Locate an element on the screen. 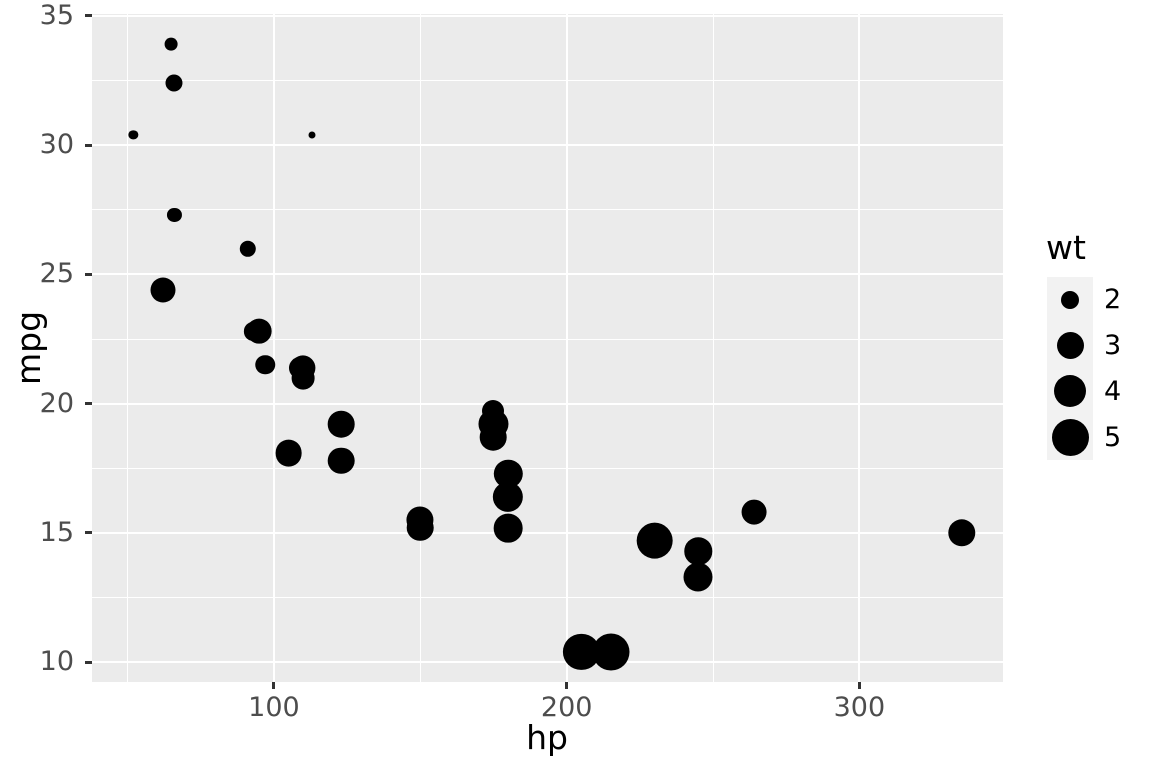 This screenshot has height=768, width=1152. y-tick-label: 30 is located at coordinates (56, 145).